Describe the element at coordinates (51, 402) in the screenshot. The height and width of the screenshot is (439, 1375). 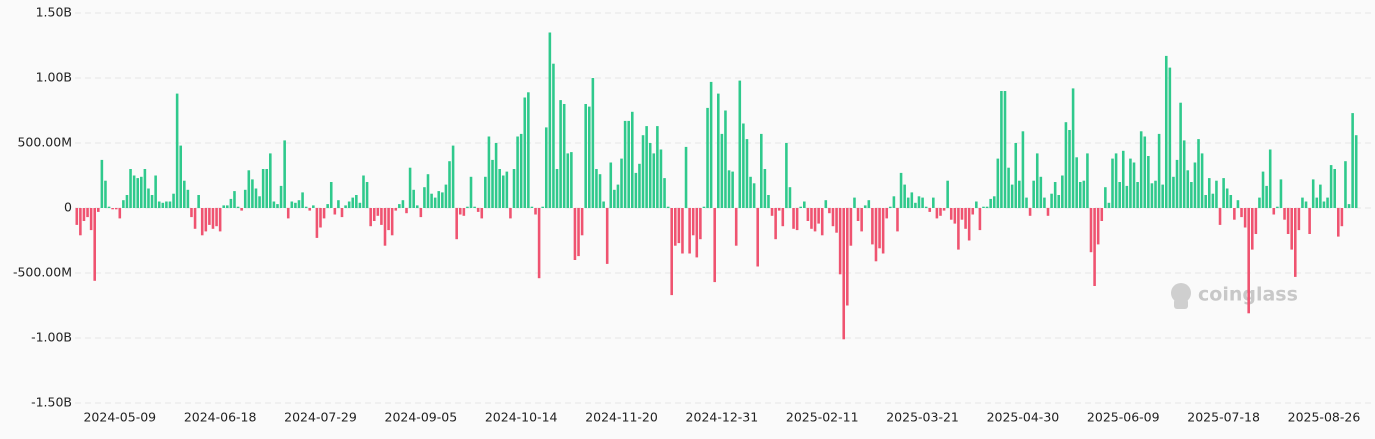
I see `y-tick-label: -1.50B` at that location.